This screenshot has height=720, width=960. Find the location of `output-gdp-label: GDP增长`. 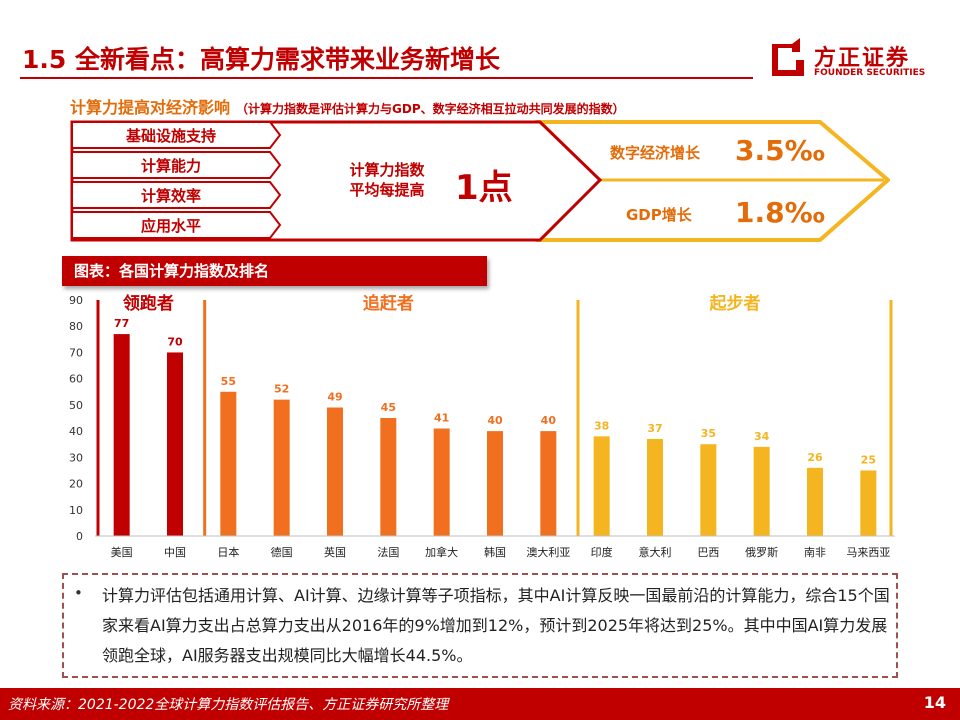

output-gdp-label: GDP增长 is located at coordinates (659, 215).